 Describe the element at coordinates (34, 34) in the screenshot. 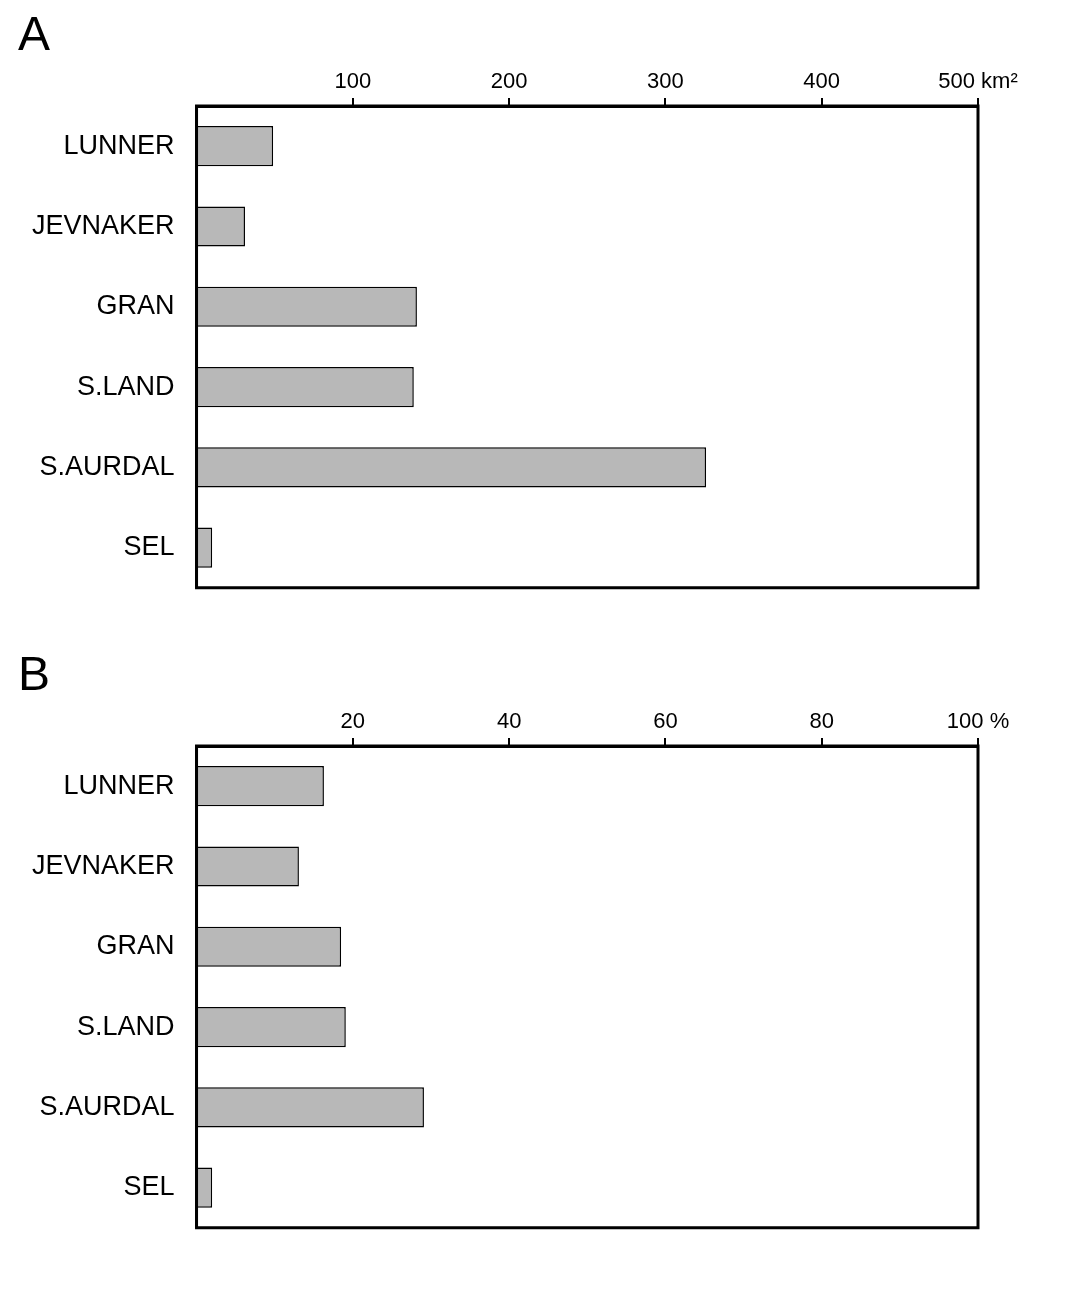

I see `chart-title: A` at that location.